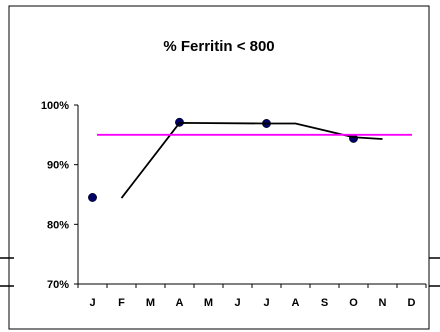 This screenshot has width=440, height=332. What do you see at coordinates (353, 303) in the screenshot?
I see `x-tick-label: O` at bounding box center [353, 303].